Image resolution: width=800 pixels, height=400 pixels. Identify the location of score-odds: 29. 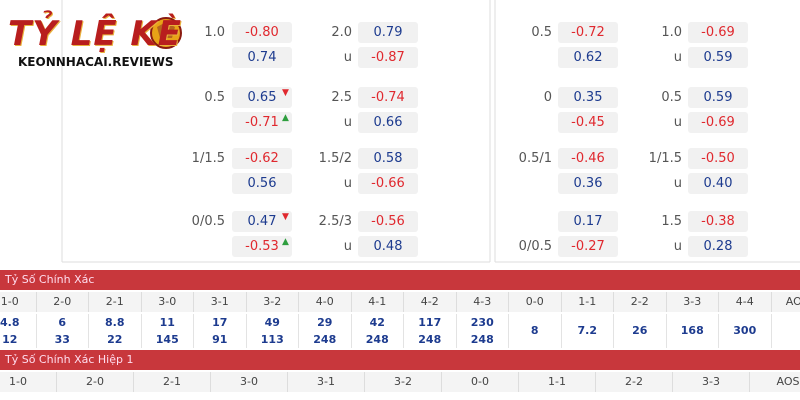
(325, 322).